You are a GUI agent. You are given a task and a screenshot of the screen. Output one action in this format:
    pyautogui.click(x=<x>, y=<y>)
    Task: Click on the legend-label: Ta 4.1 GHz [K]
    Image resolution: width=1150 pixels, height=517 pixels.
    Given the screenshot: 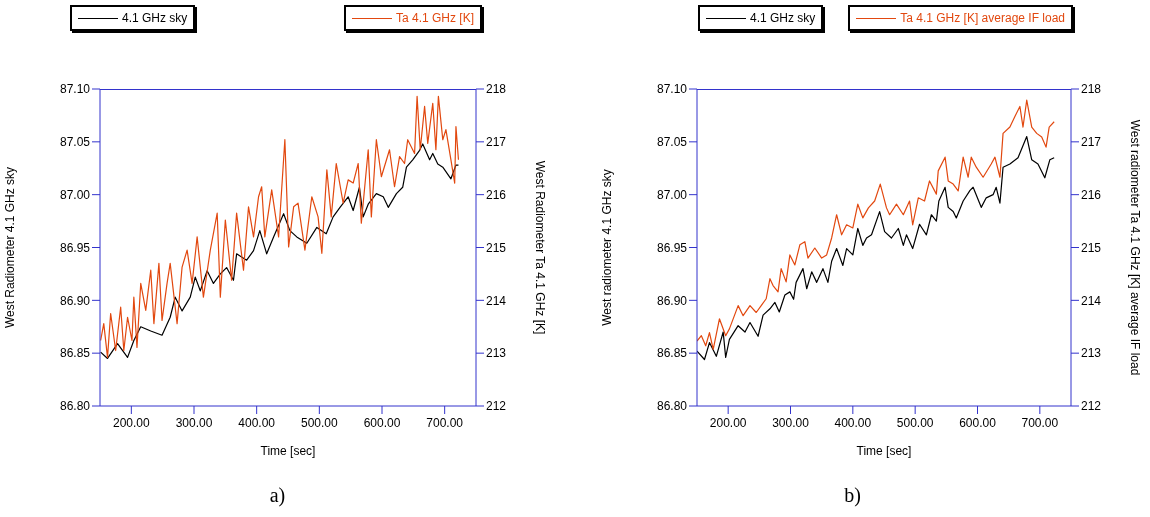 What is the action you would take?
    pyautogui.click(x=434, y=18)
    